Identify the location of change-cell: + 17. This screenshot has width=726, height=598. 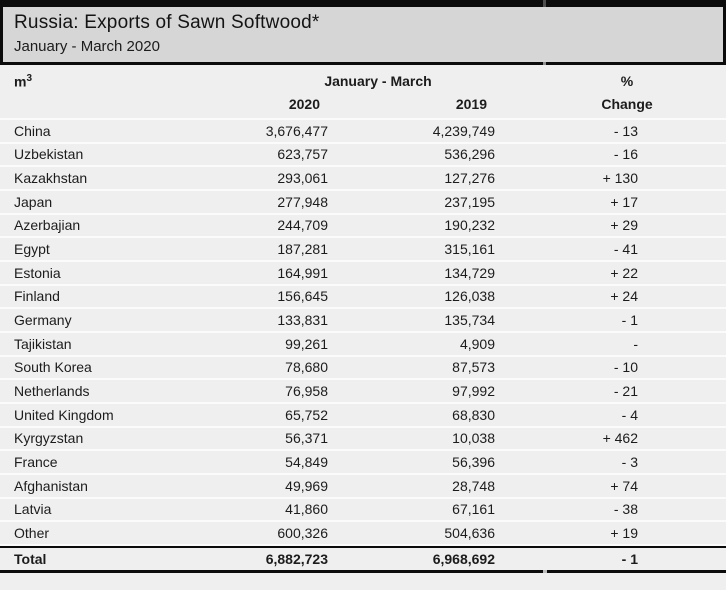
(624, 201).